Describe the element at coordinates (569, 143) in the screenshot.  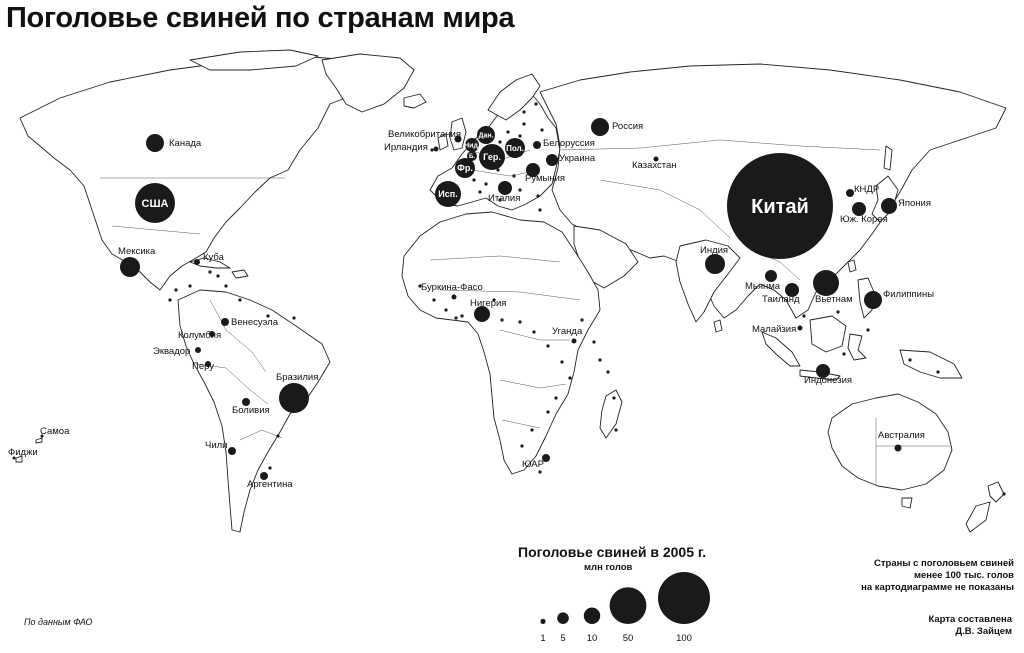
I see `country-label-белоруссия: Белоруссия` at that location.